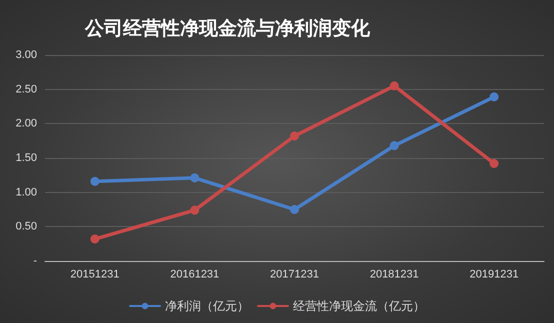 This screenshot has height=323, width=554. Describe the element at coordinates (26, 192) in the screenshot. I see `y-tick-label: 1.00` at that location.